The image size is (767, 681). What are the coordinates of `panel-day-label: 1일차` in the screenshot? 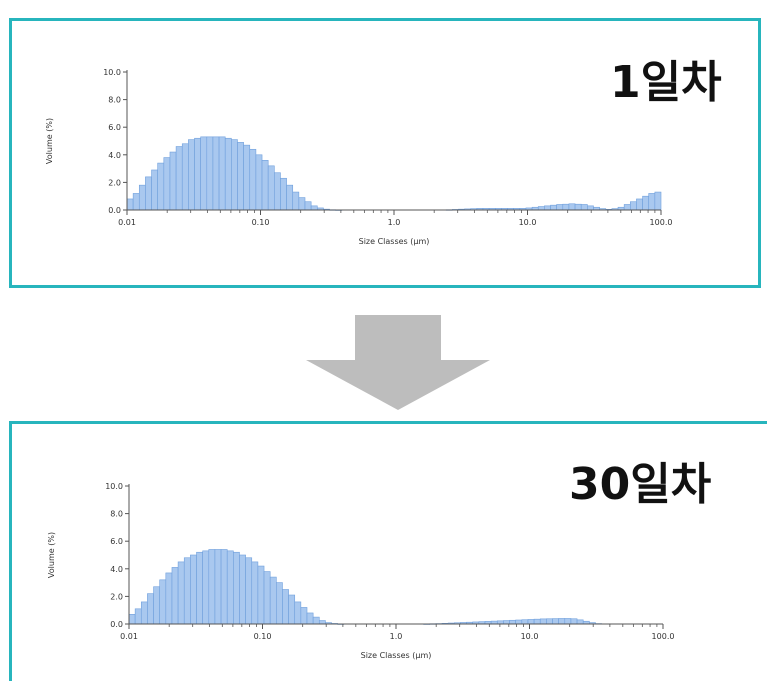 It's located at (666, 82).